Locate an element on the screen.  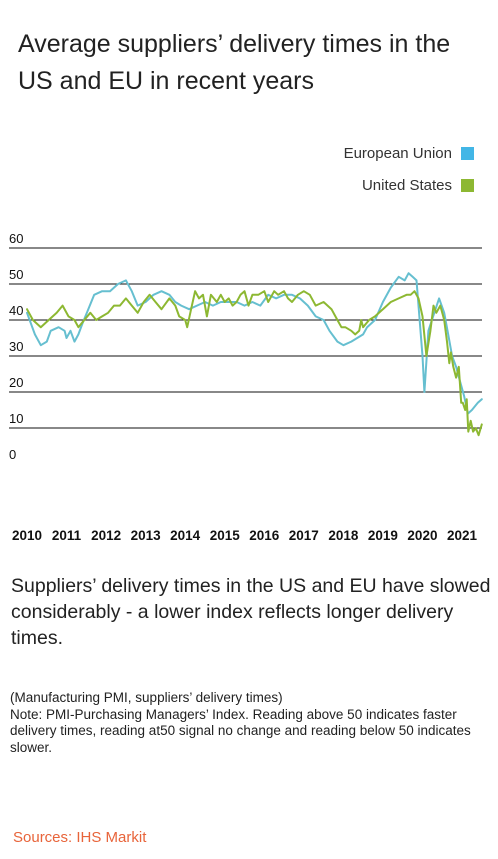
x-tick-label: 2012 is located at coordinates (106, 535).